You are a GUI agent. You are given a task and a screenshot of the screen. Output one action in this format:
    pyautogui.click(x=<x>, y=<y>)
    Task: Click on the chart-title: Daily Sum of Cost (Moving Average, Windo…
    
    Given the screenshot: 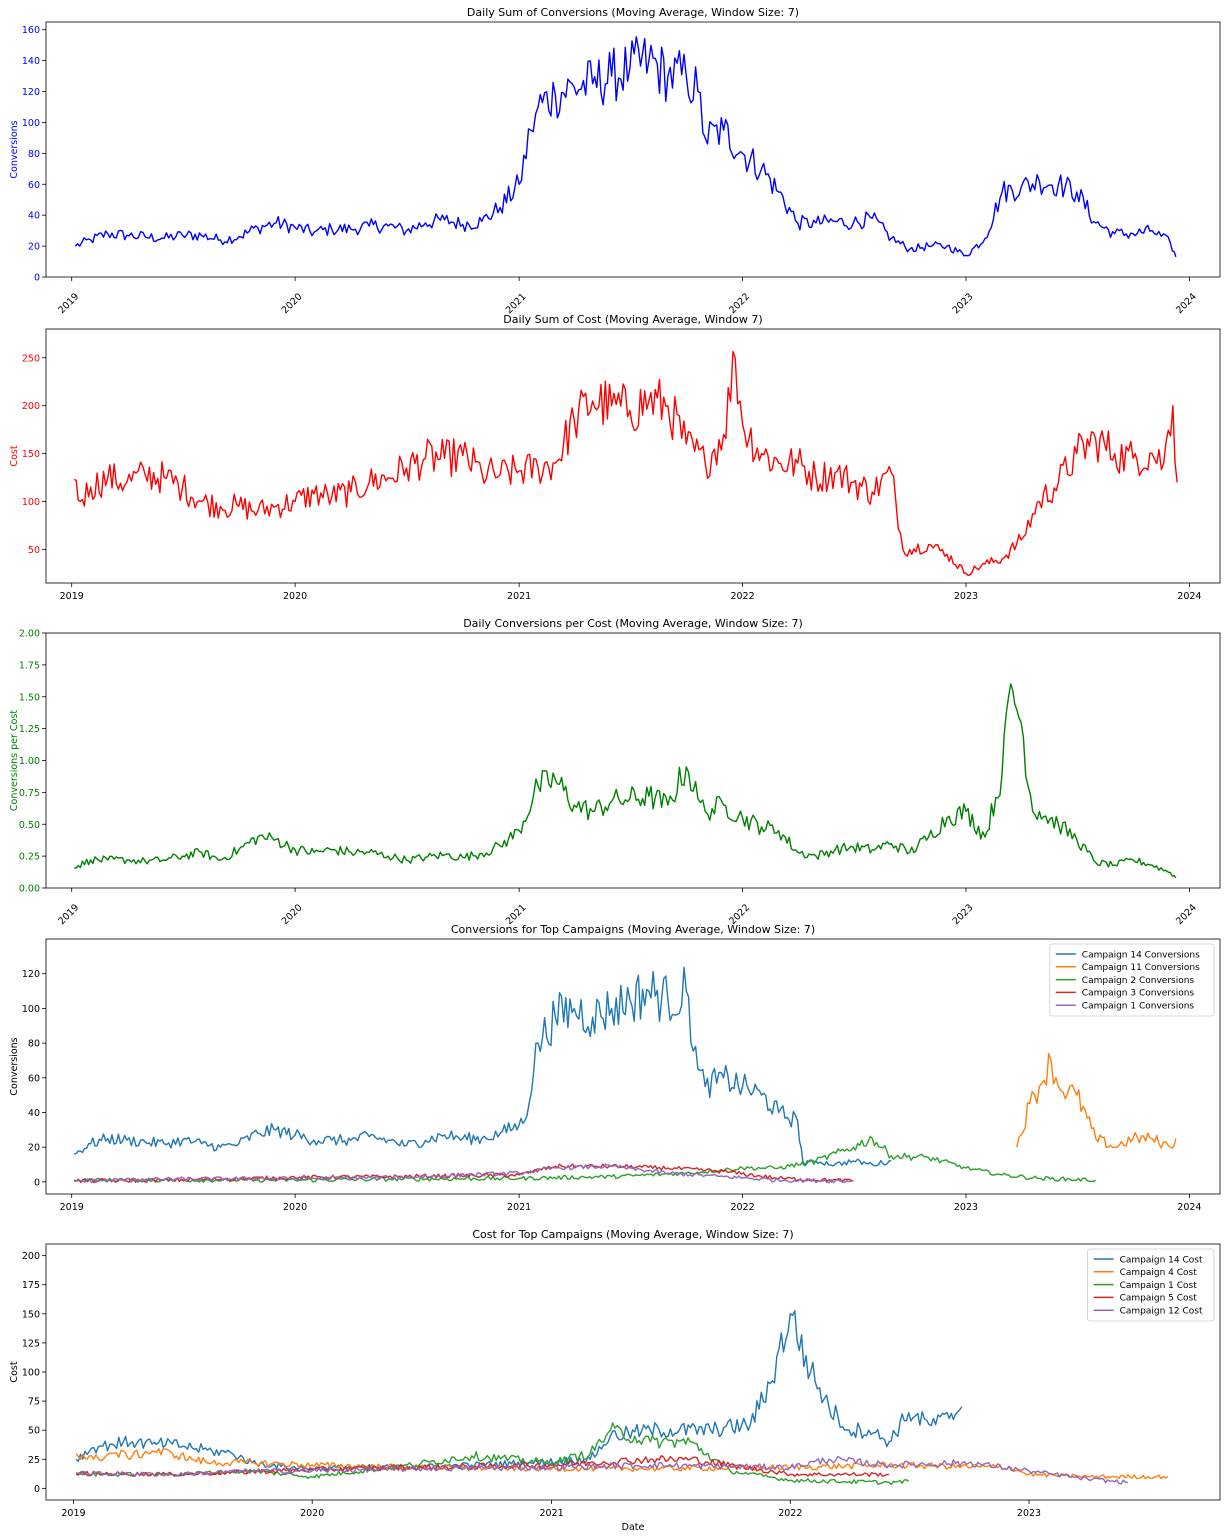 What is the action you would take?
    pyautogui.click(x=632, y=319)
    